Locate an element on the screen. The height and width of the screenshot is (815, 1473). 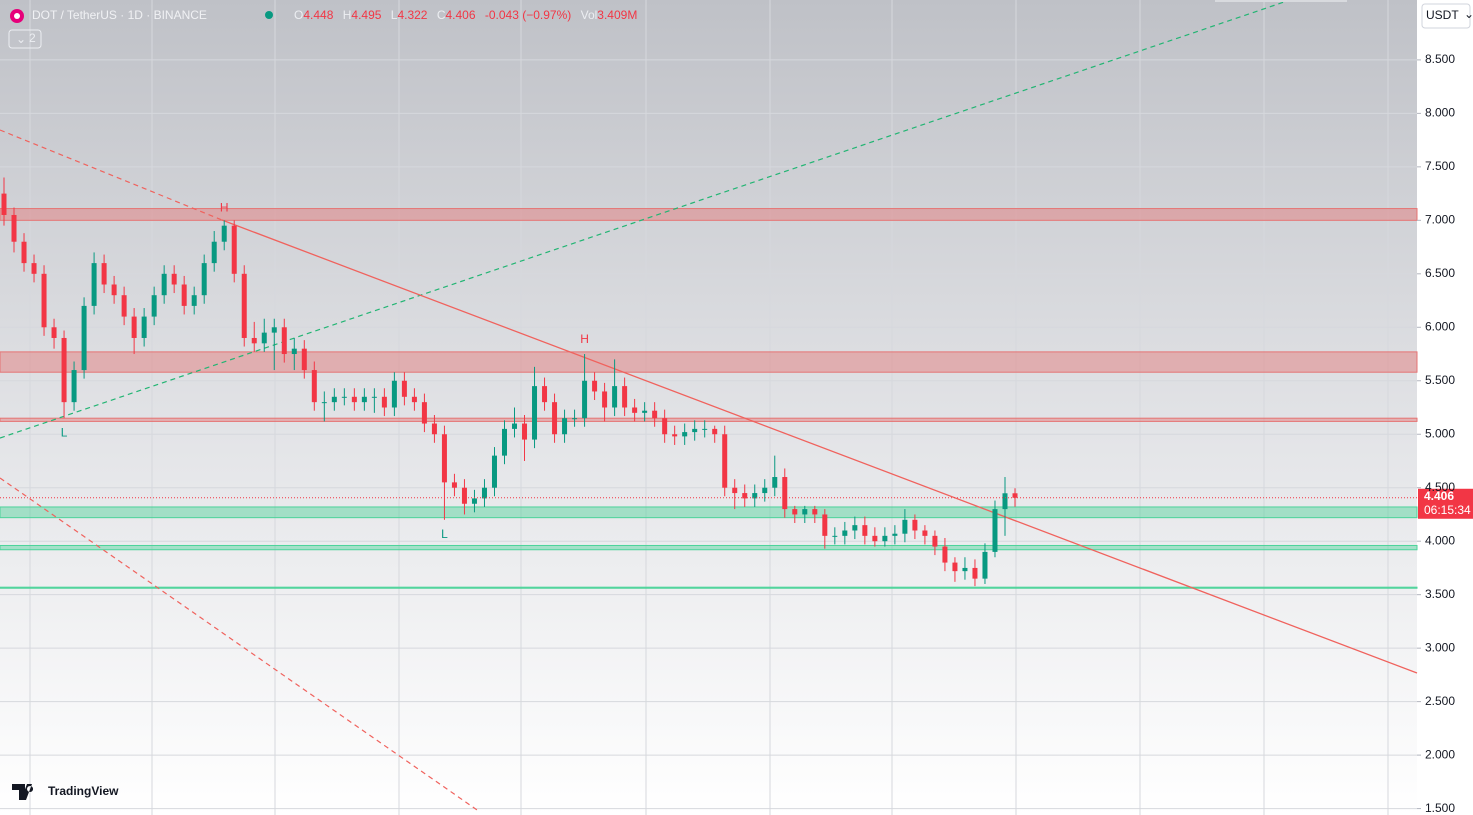
pattern-label: L is located at coordinates (444, 534).